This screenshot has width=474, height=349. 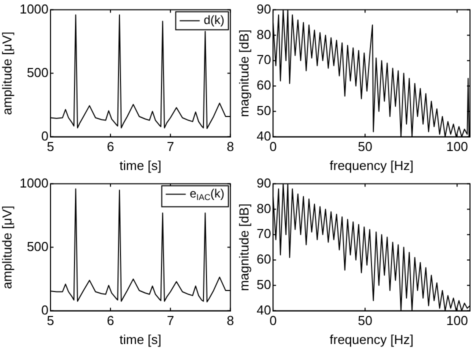 What do you see at coordinates (214, 20) in the screenshot?
I see `legend-label: d(k)` at bounding box center [214, 20].